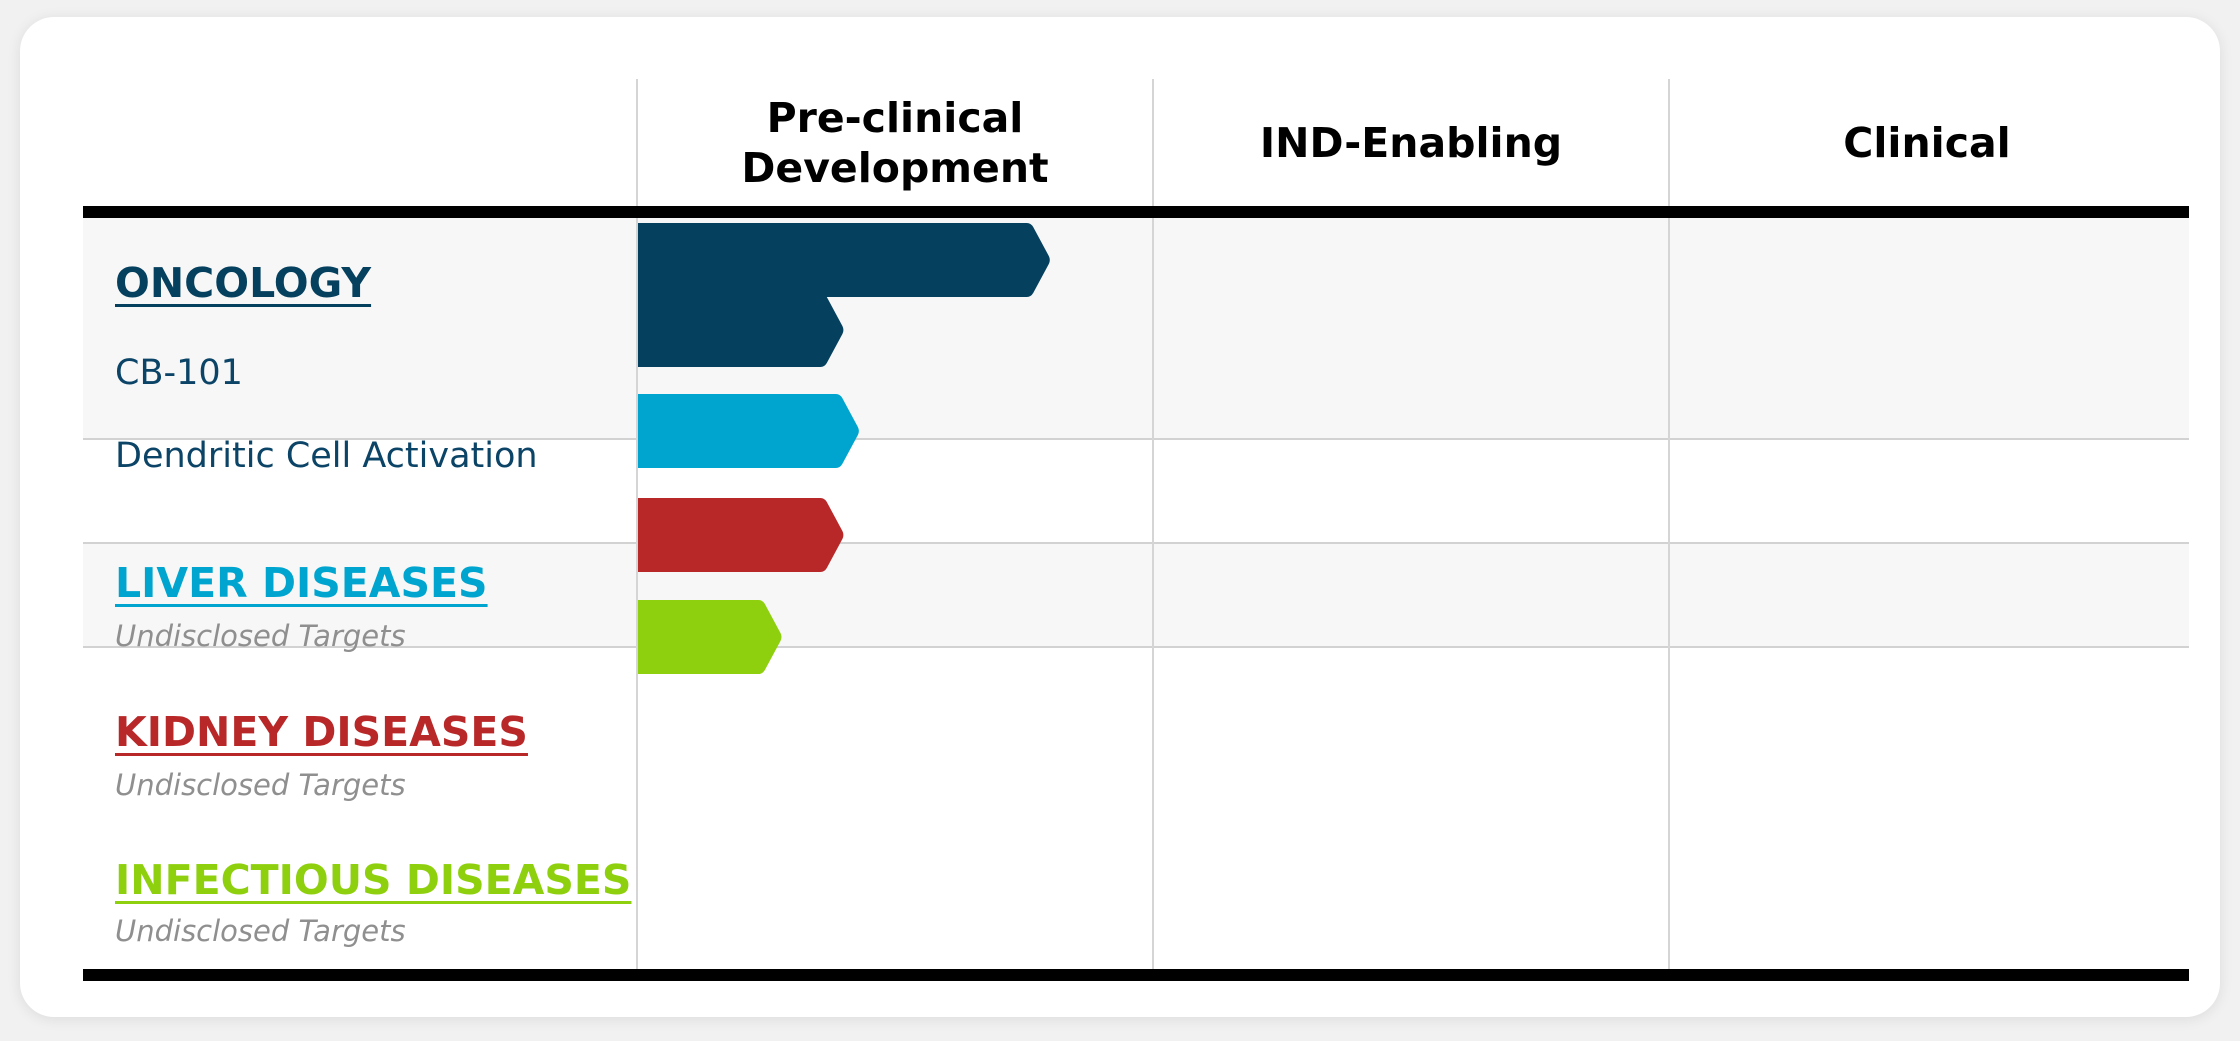 The image size is (2240, 1041). Describe the element at coordinates (260, 785) in the screenshot. I see `kidney-subtitle: Undisclosed Targets` at that location.